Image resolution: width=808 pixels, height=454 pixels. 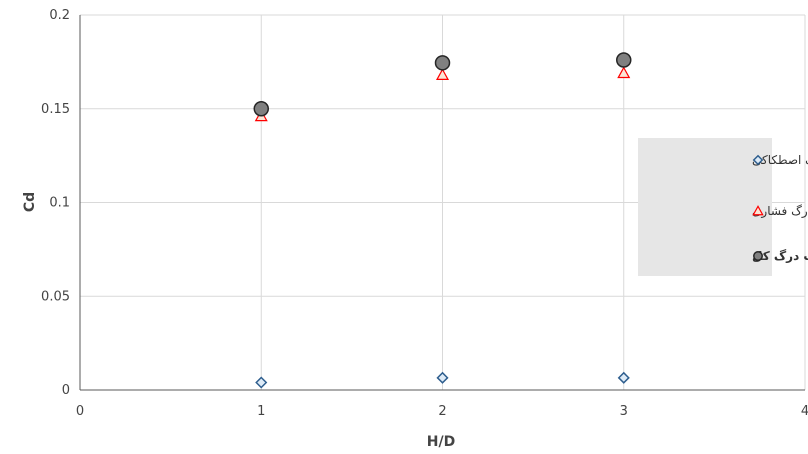 I want to click on y-tick-label: 0.2, so click(x=59, y=15).